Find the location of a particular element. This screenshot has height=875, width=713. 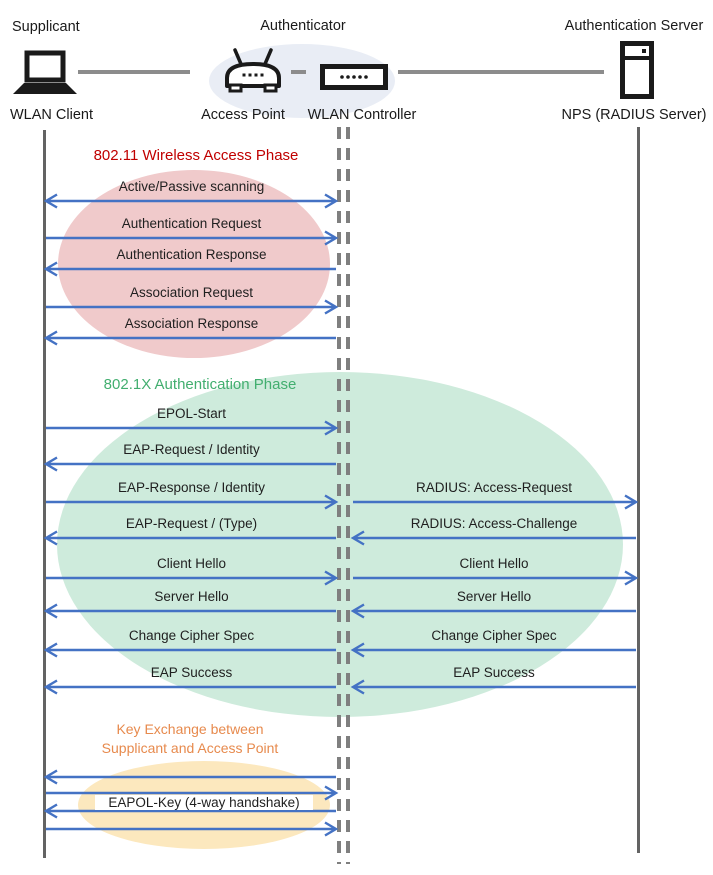

laptop-icon is located at coordinates (45, 72).